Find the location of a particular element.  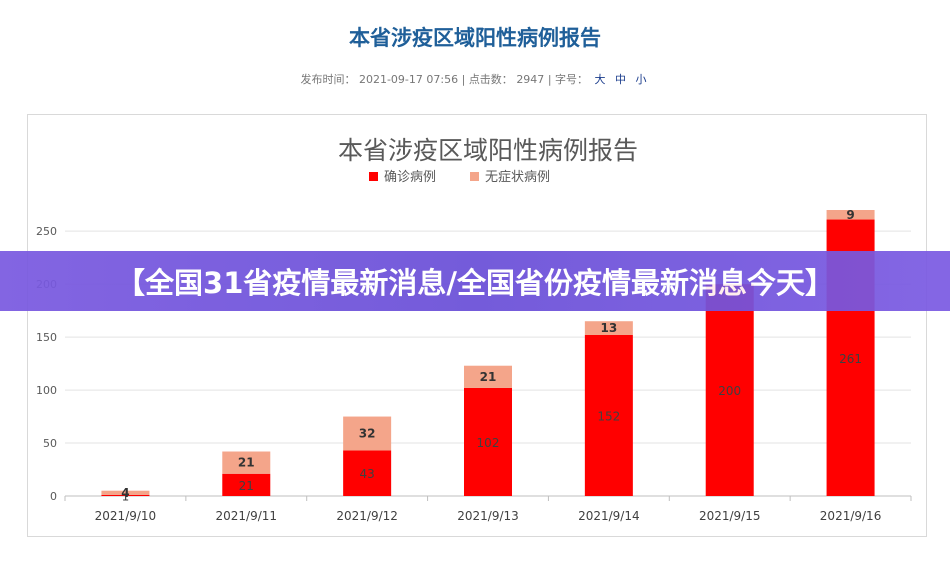

x-tick-label: 2021/9/11 is located at coordinates (247, 516).